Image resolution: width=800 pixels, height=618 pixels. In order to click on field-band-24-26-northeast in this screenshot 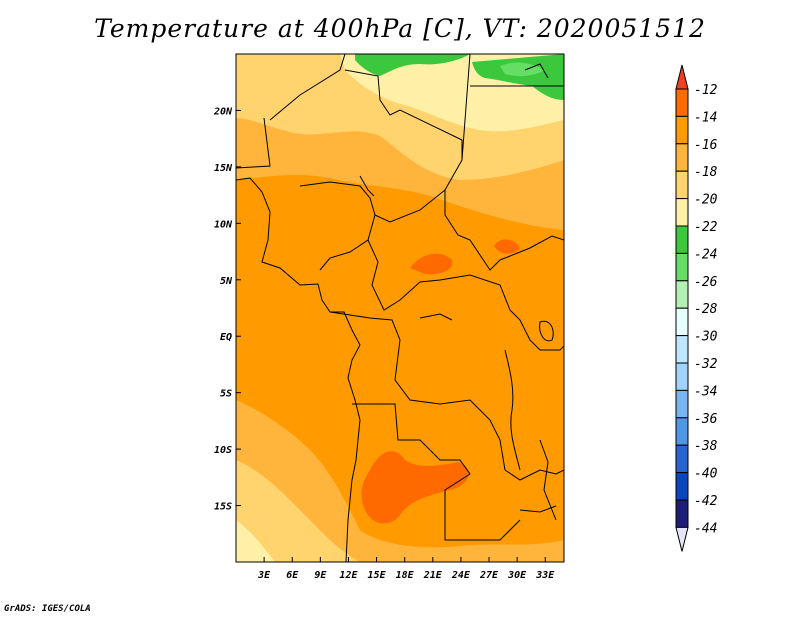, I will do `click(522, 69)`.